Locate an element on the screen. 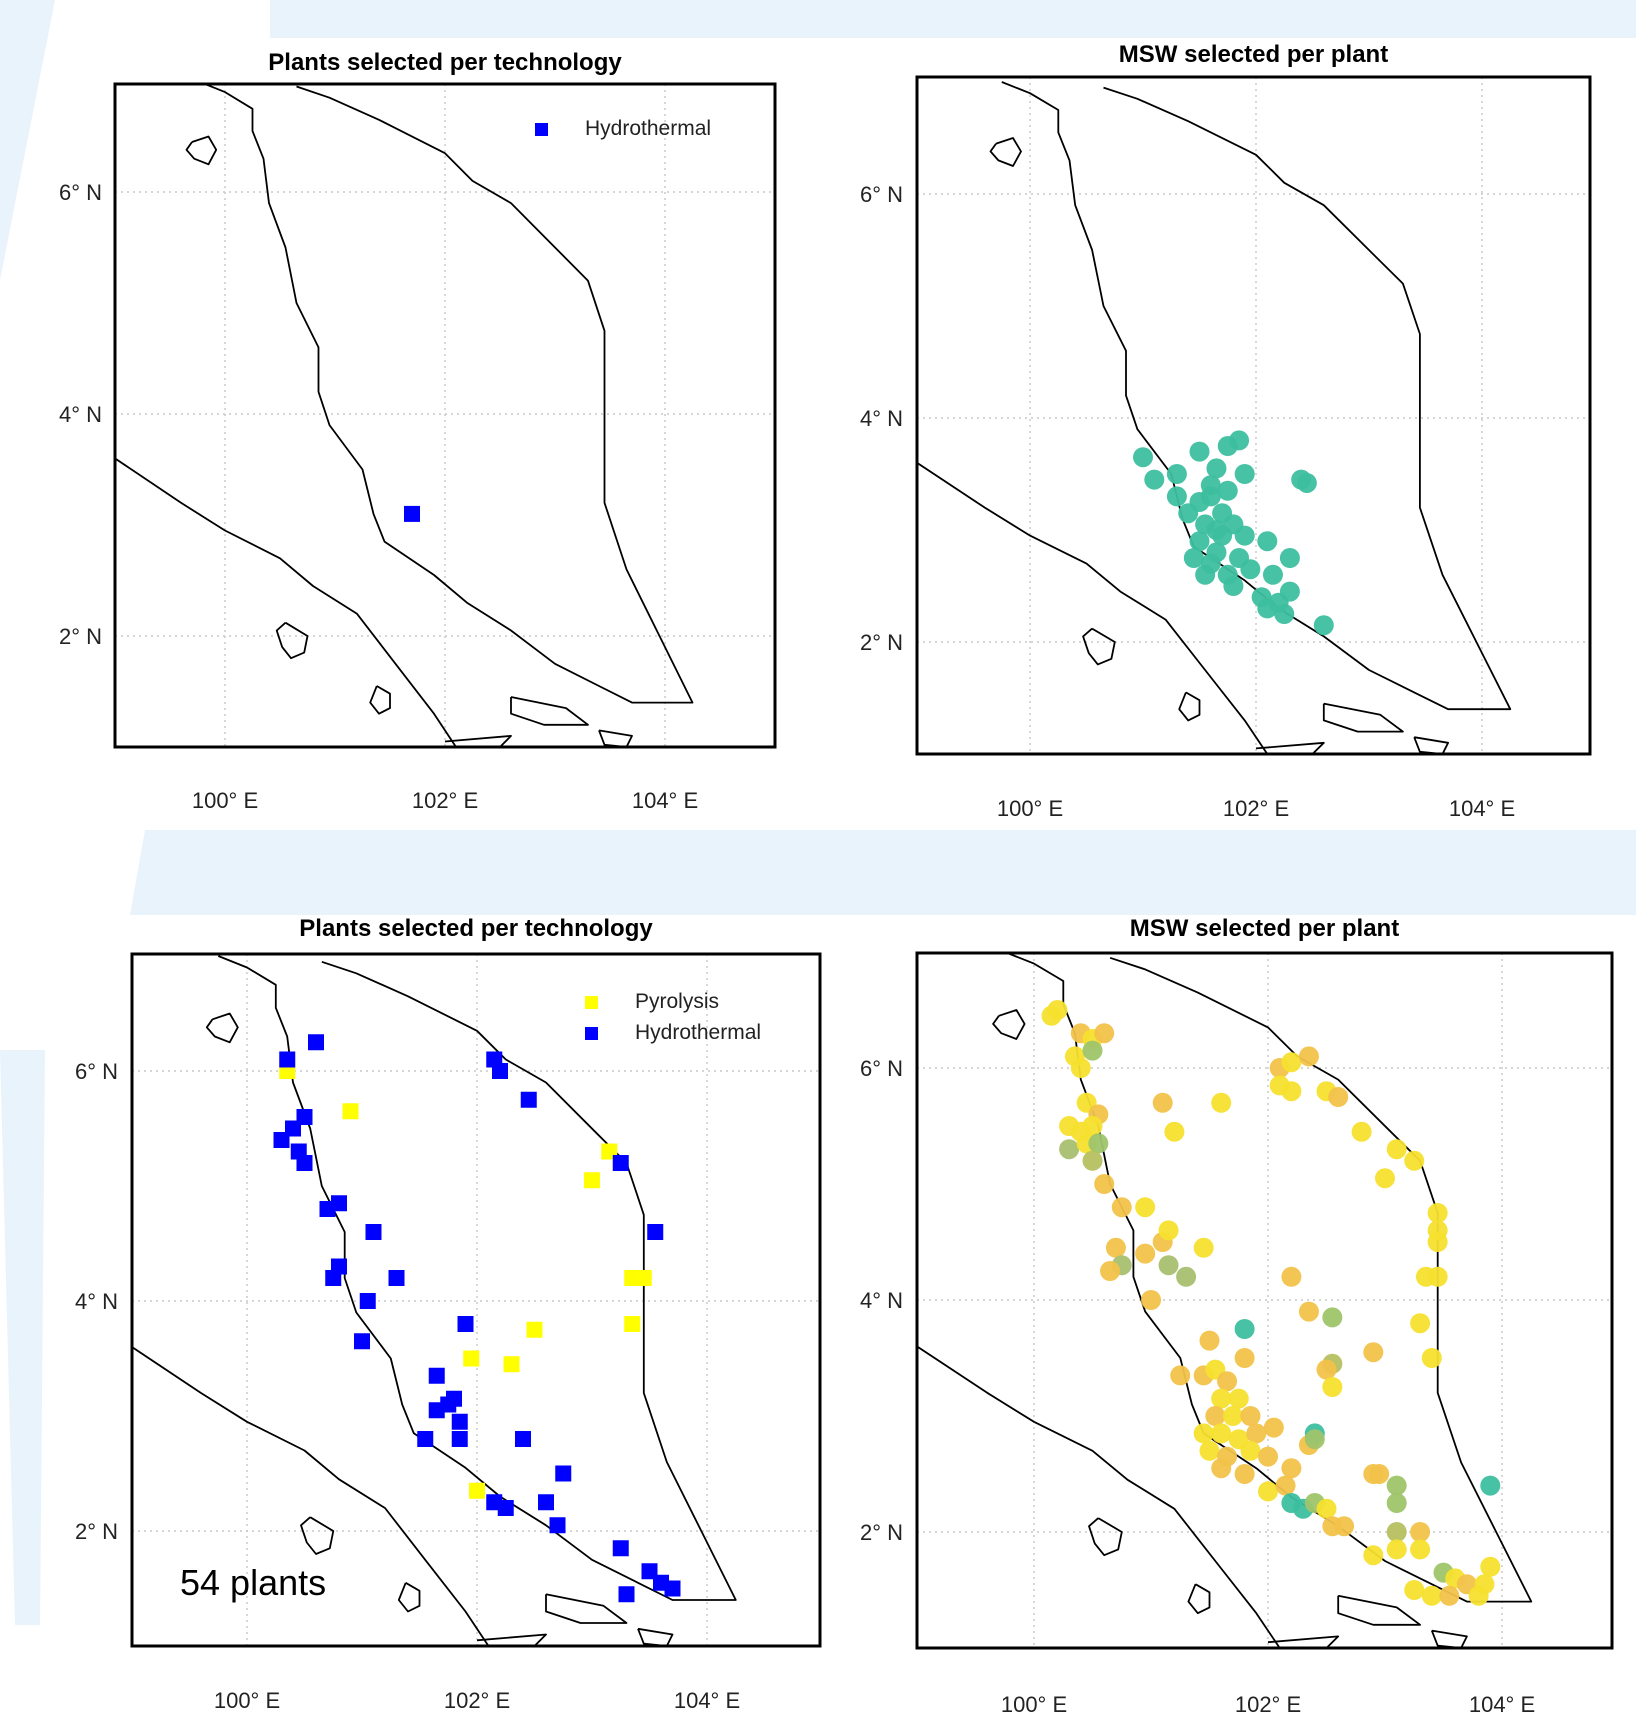  longitude-tick-label: 102° E is located at coordinates (445, 800).